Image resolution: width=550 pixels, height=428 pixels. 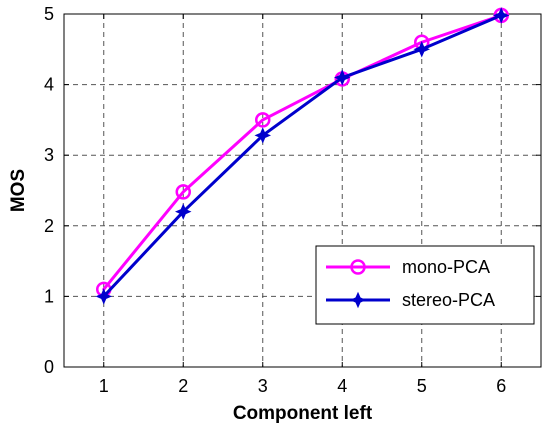 I want to click on legend: mono-PCA stereo-PCA, so click(x=425, y=285).